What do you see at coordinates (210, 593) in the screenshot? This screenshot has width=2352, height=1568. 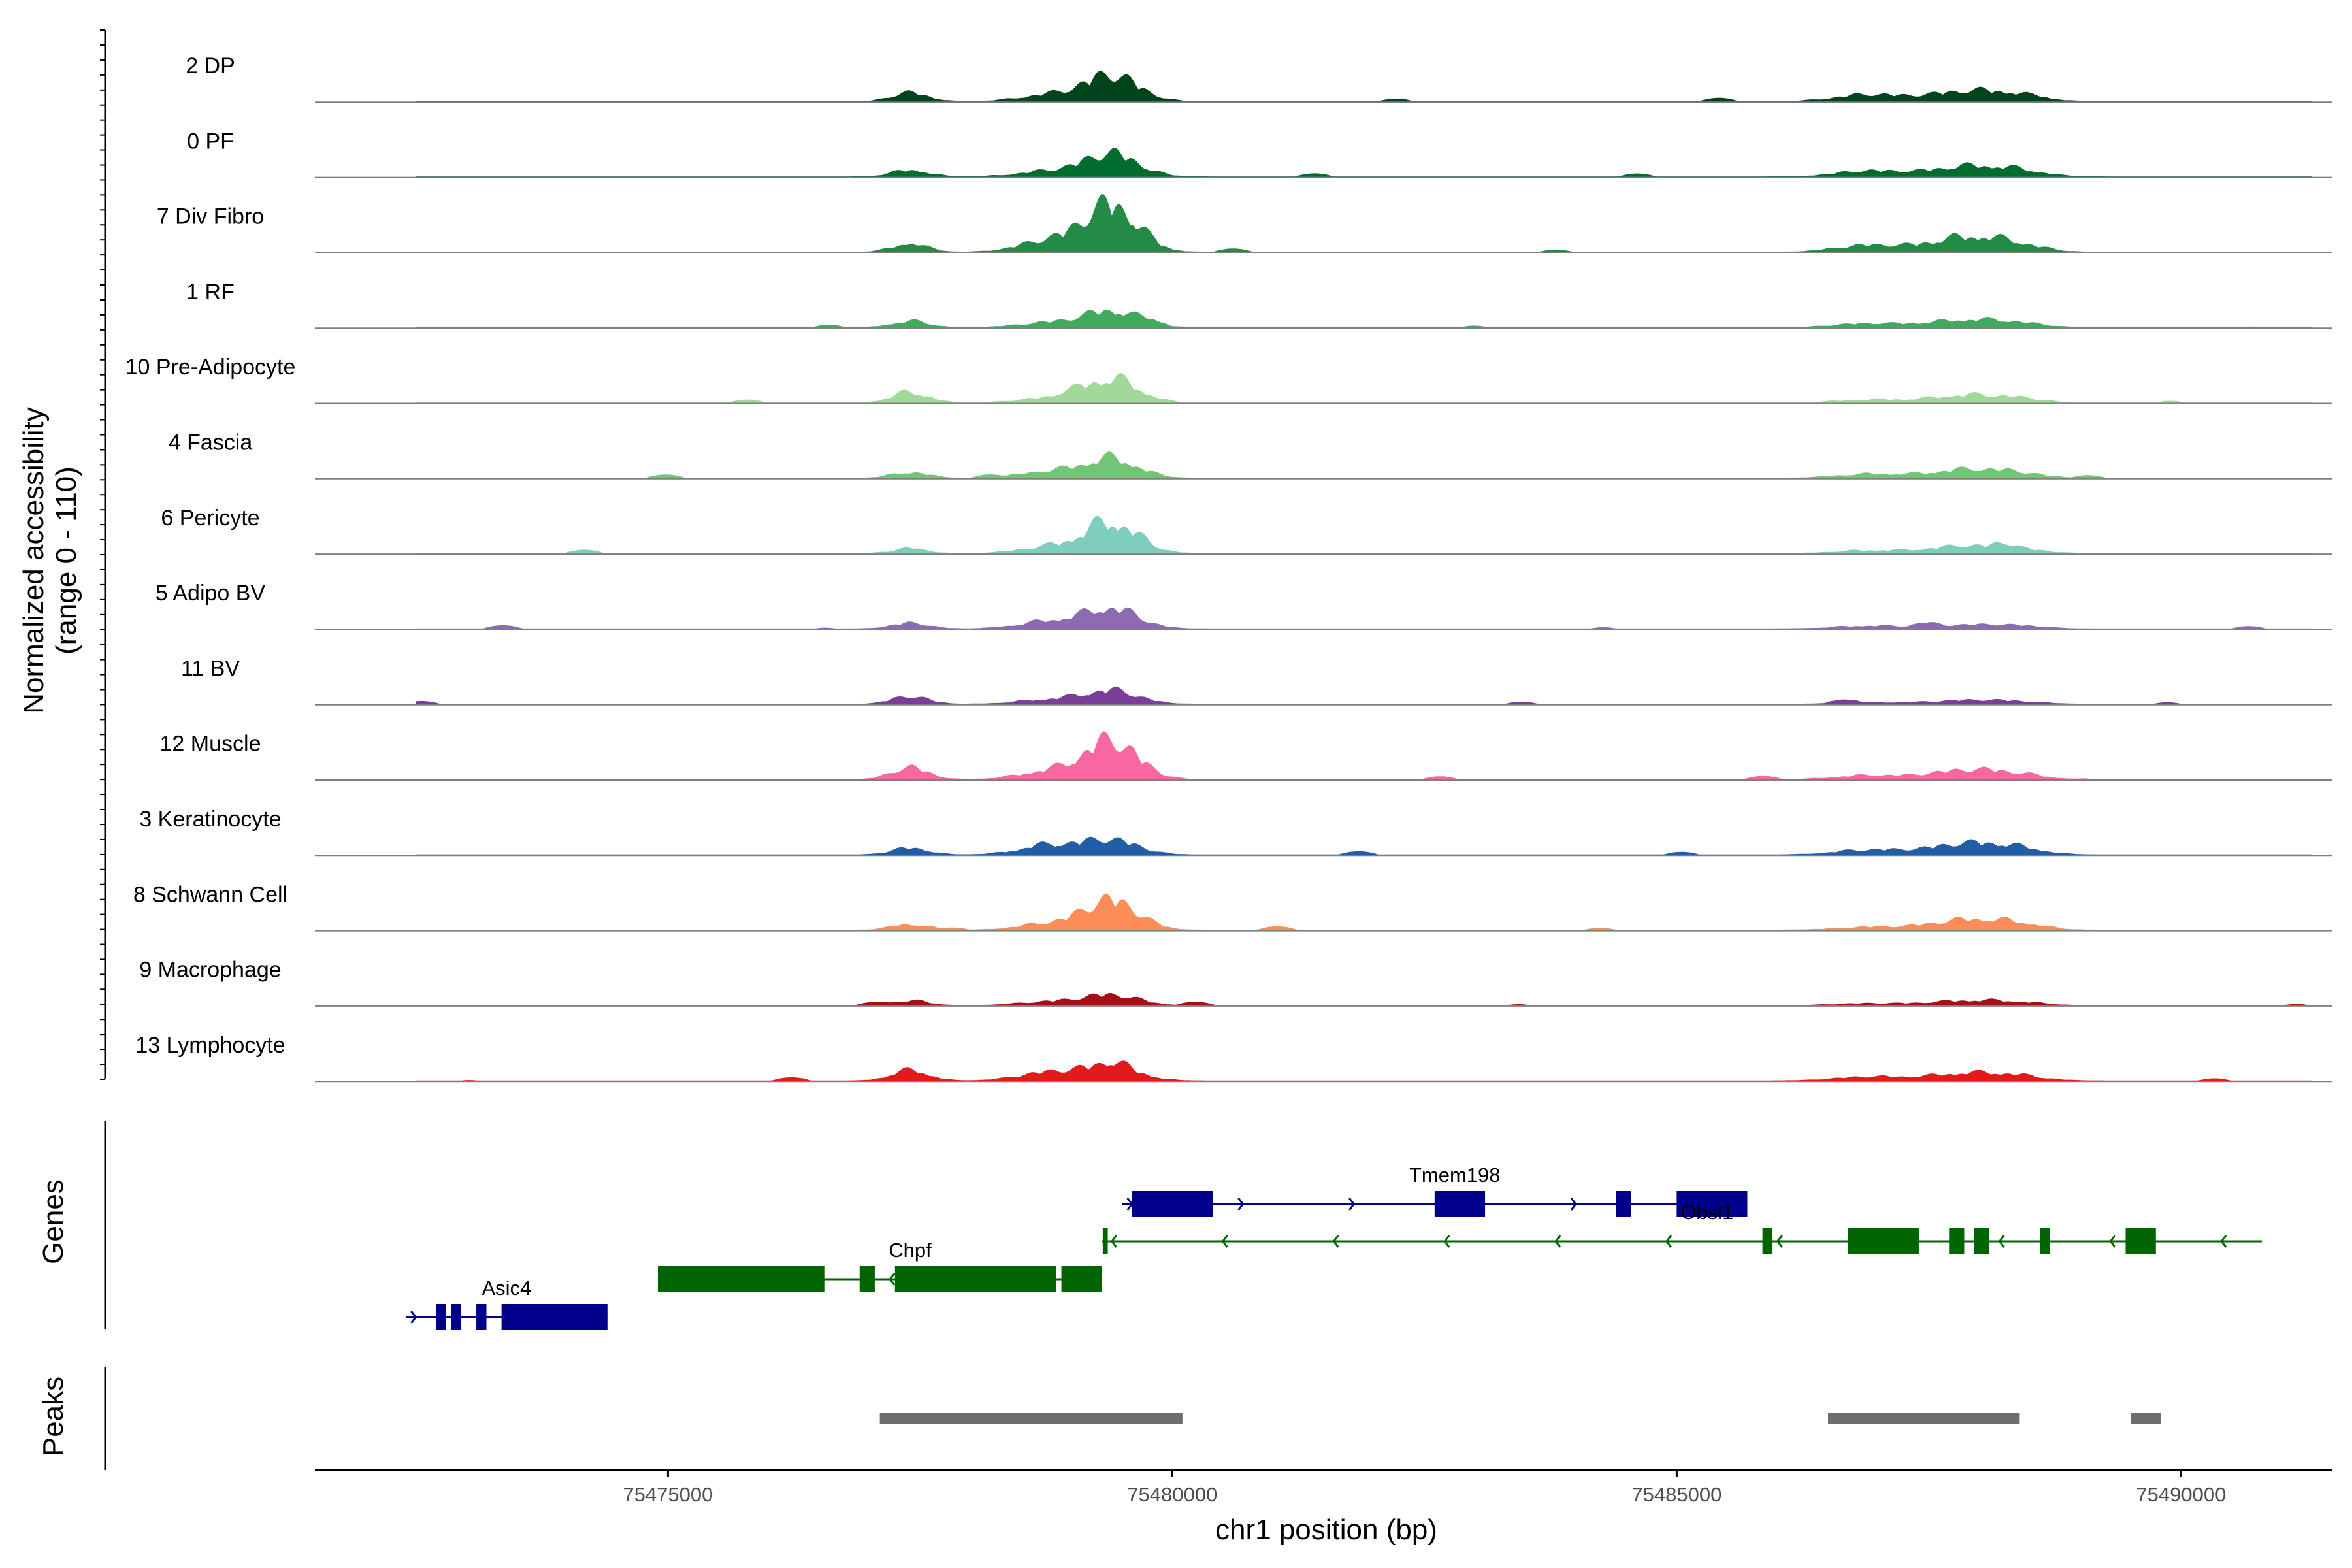 I see `track-label: 5 Adipo BV` at bounding box center [210, 593].